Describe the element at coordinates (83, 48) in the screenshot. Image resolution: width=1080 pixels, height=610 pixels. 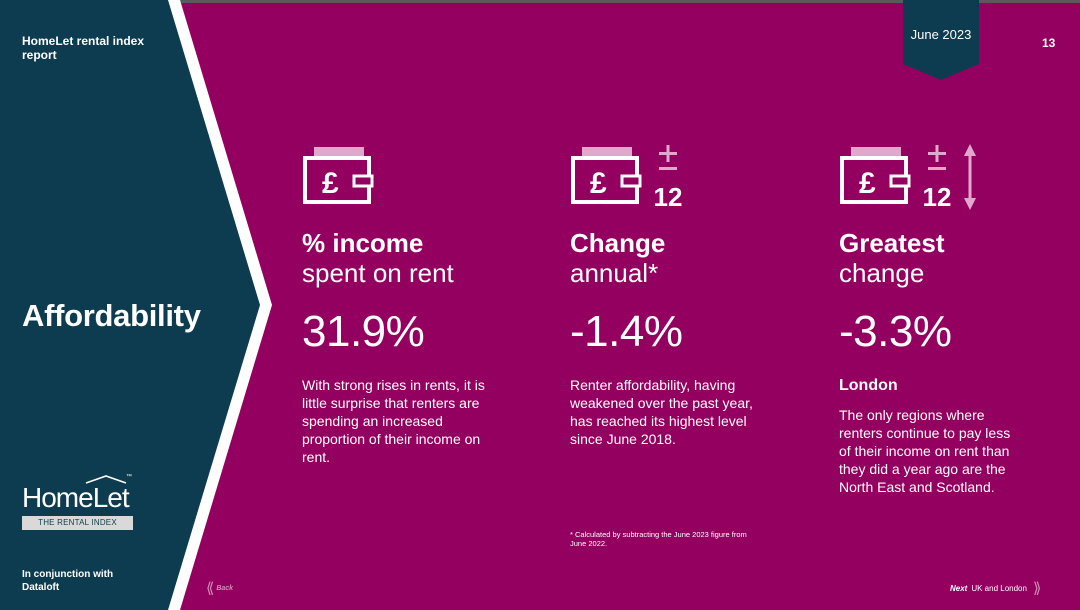
I see `report-title: HomeLet rental index report` at that location.